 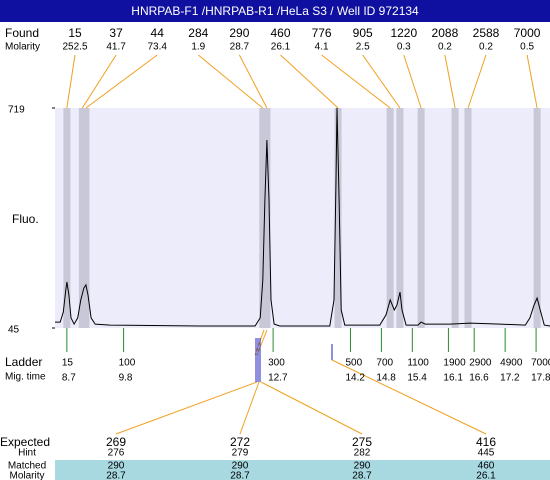 What do you see at coordinates (362, 442) in the screenshot?
I see `expected-expected: 275` at bounding box center [362, 442].